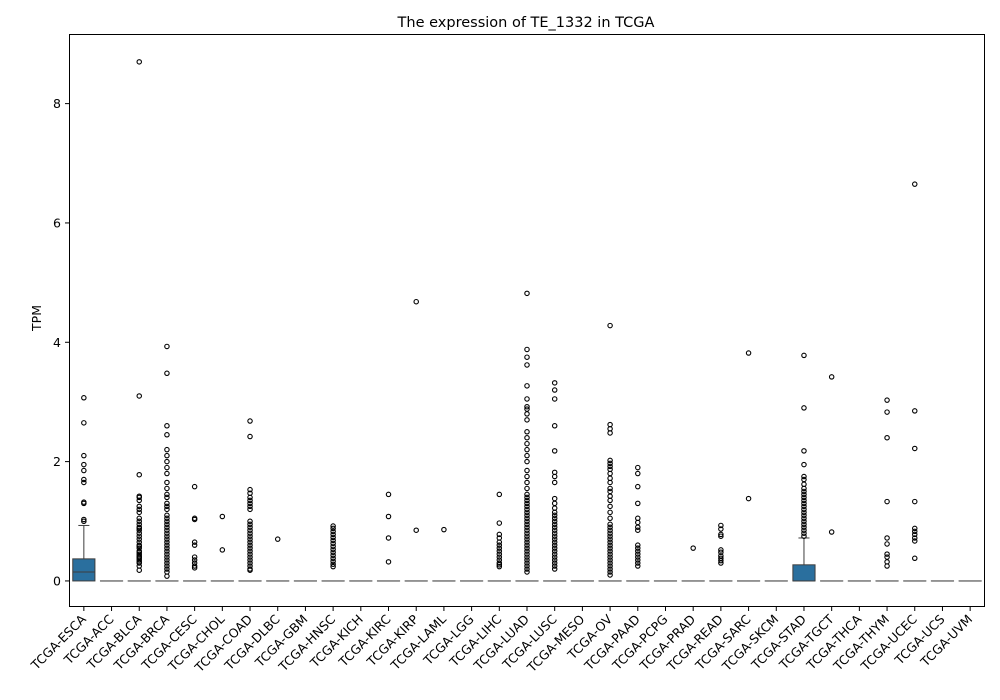 This screenshot has width=1000, height=700. Describe the element at coordinates (57, 580) in the screenshot. I see `y-tick-label: 0` at that location.